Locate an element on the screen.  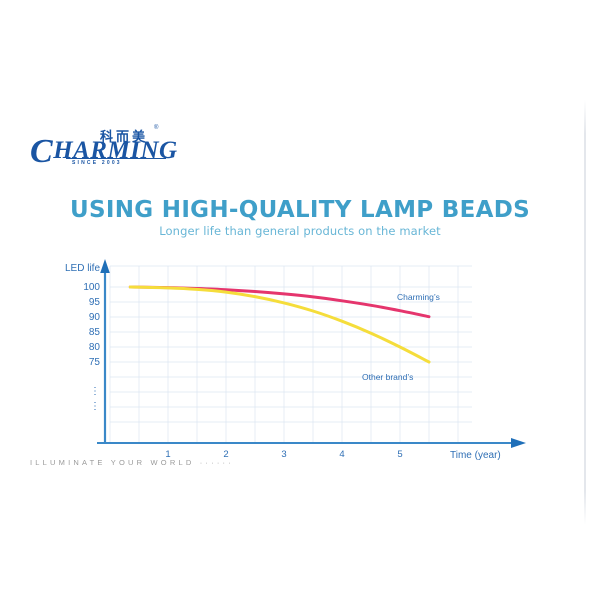
logo-divider-rule is located at coordinates (116, 158).